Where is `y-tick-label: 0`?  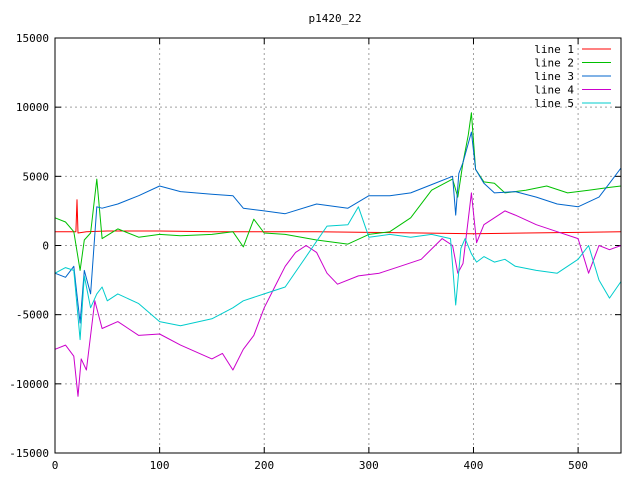 y-tick-label: 0 is located at coordinates (45, 246).